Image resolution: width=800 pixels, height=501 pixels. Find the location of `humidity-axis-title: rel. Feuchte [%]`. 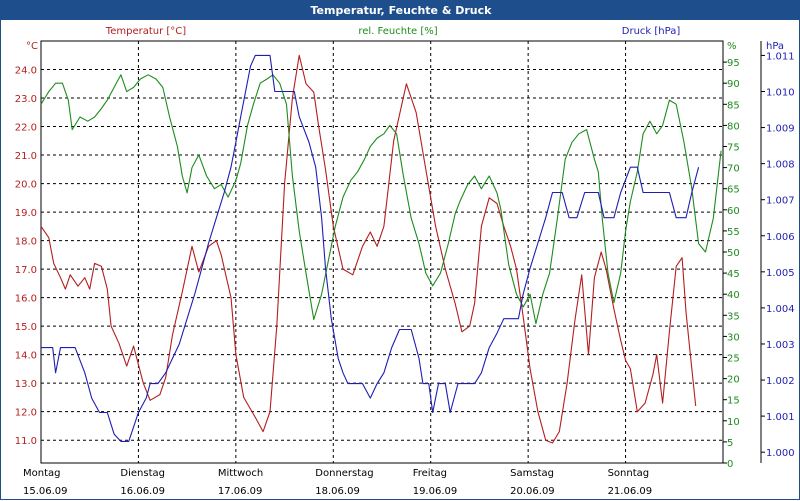

humidity-axis-title: rel. Feuchte [%] is located at coordinates (397, 31).